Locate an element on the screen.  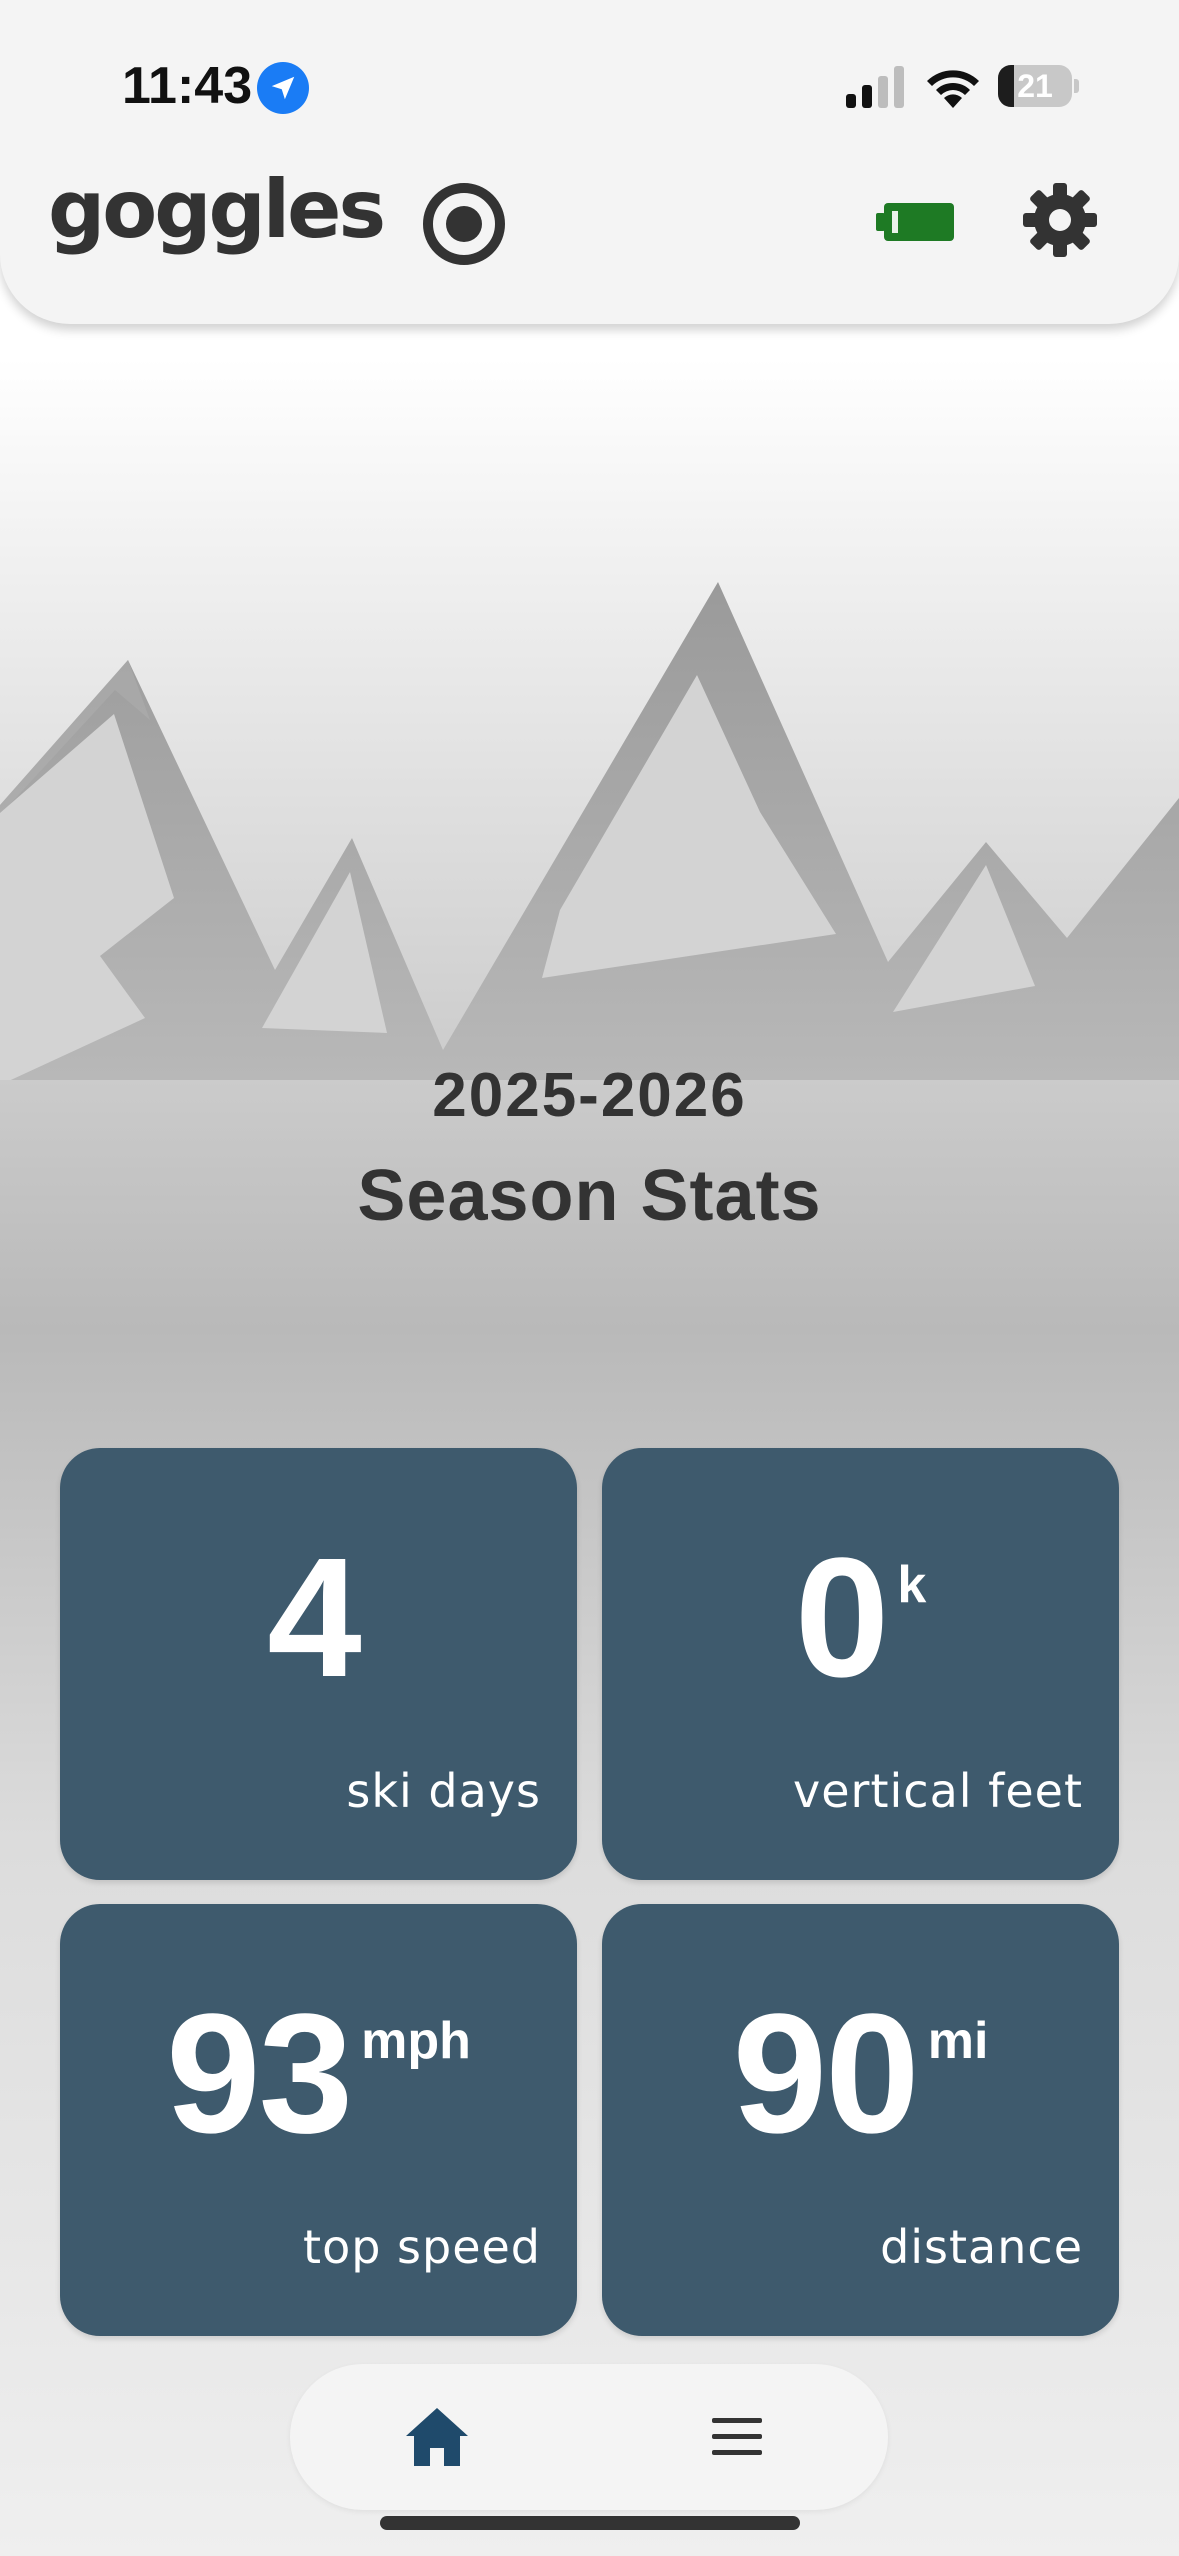
wifi-icon is located at coordinates (953, 89).